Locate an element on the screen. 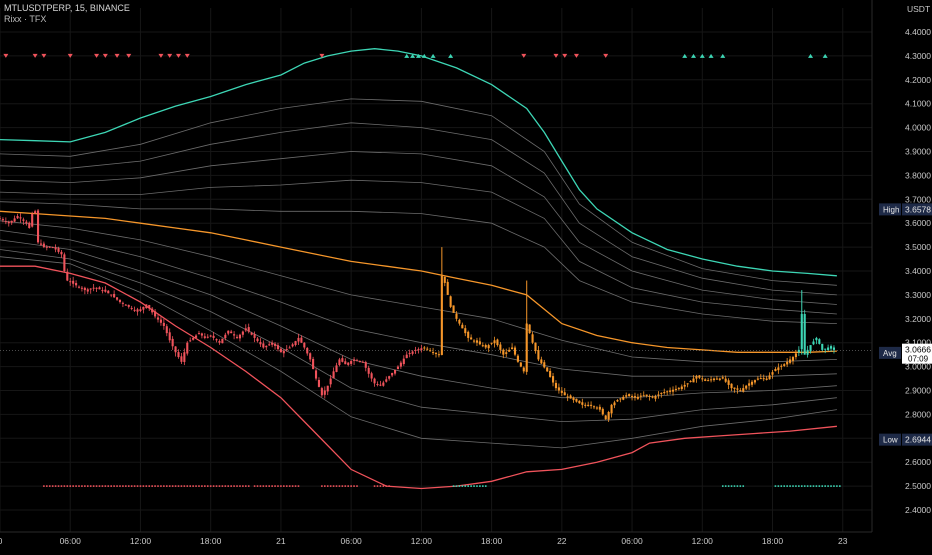  y-tick-label: 3.7000 is located at coordinates (918, 199).